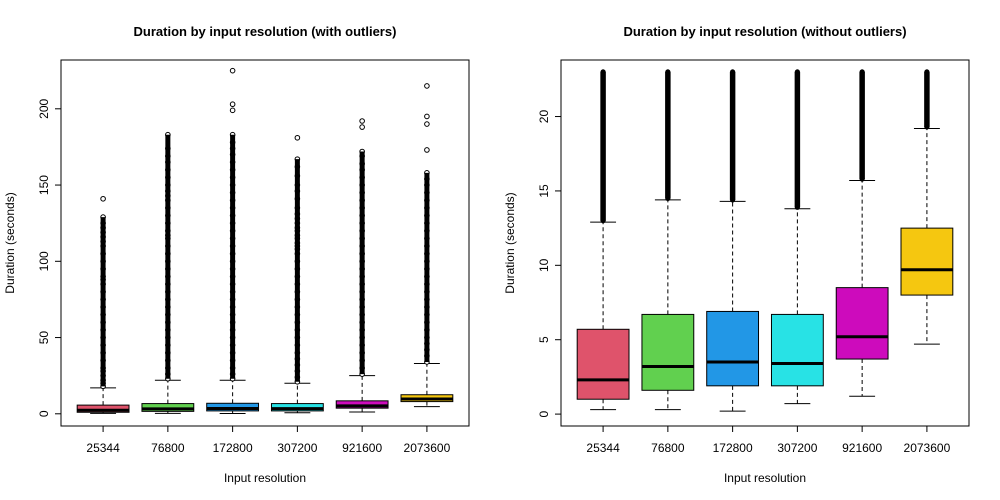 The image size is (1000, 500). I want to click on y-tick-label: 150, so click(44, 185).